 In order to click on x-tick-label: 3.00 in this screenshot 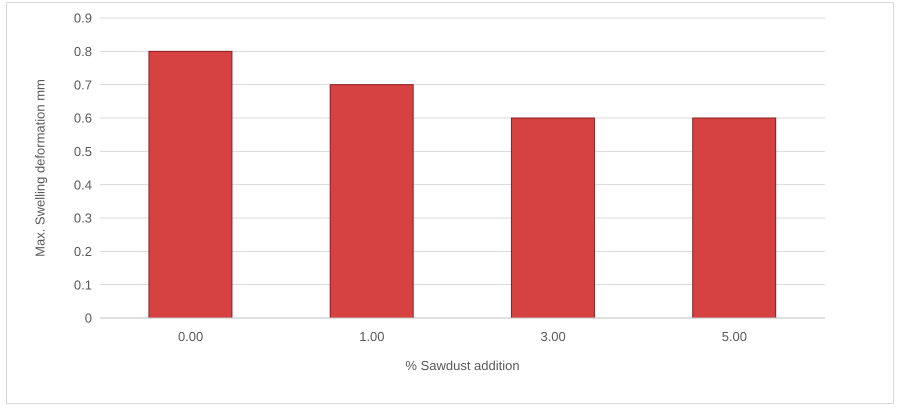, I will do `click(553, 336)`.